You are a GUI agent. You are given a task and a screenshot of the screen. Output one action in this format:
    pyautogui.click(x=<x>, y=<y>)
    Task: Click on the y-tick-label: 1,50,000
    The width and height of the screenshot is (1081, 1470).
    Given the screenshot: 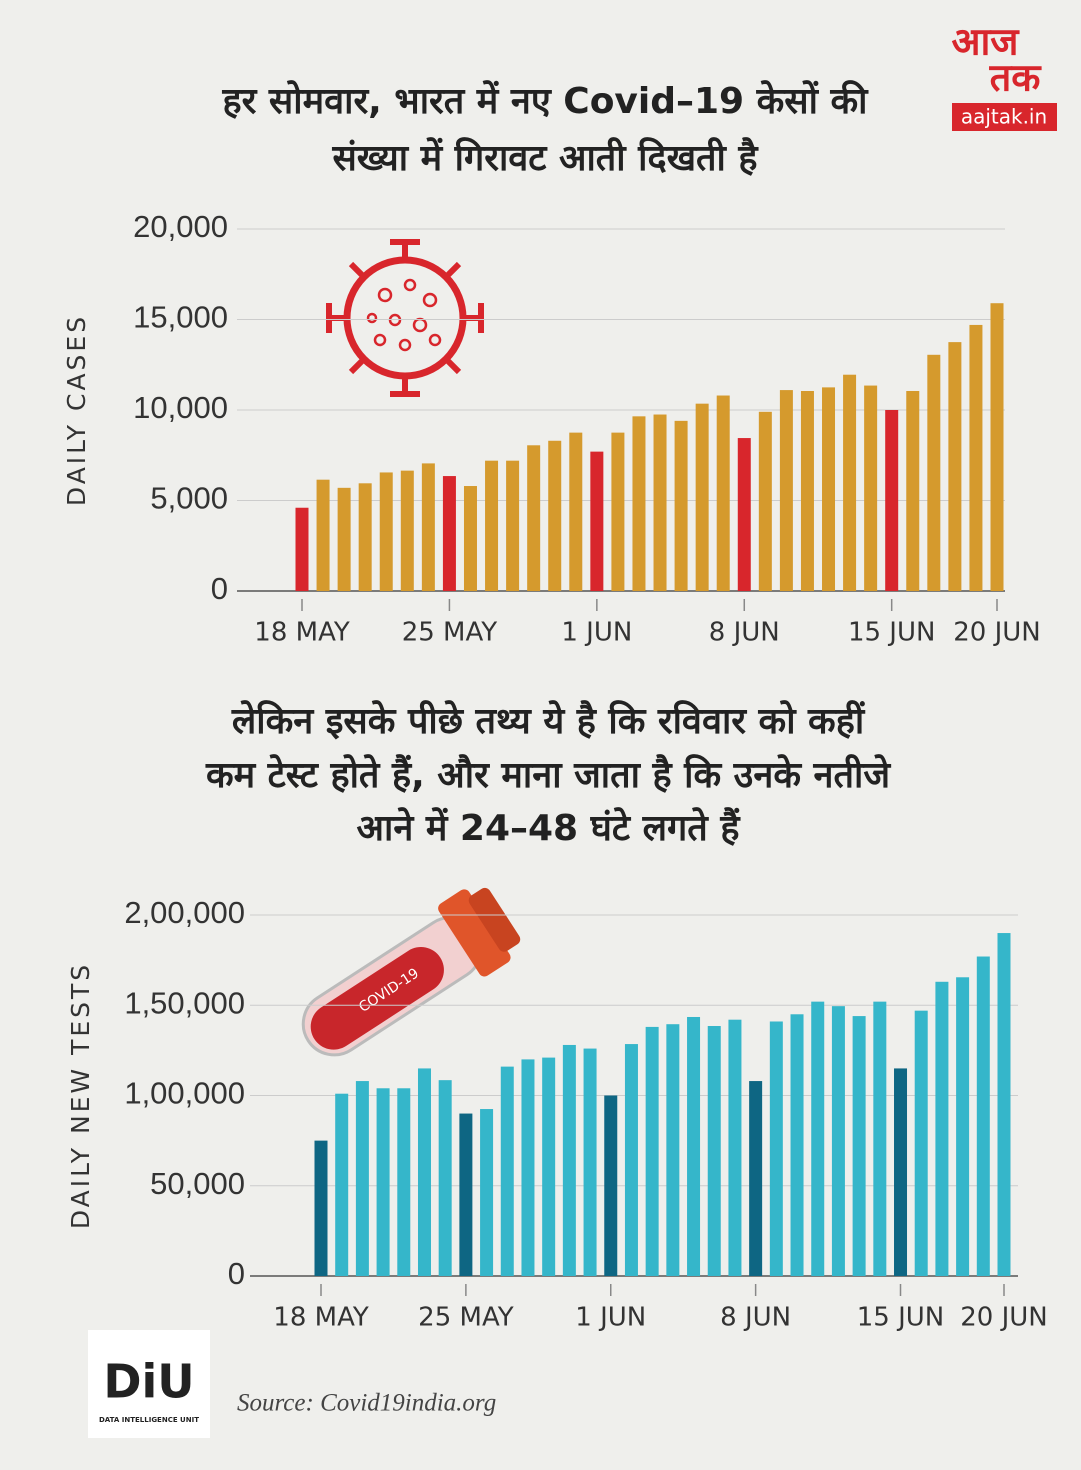 What is the action you would take?
    pyautogui.click(x=184, y=1002)
    